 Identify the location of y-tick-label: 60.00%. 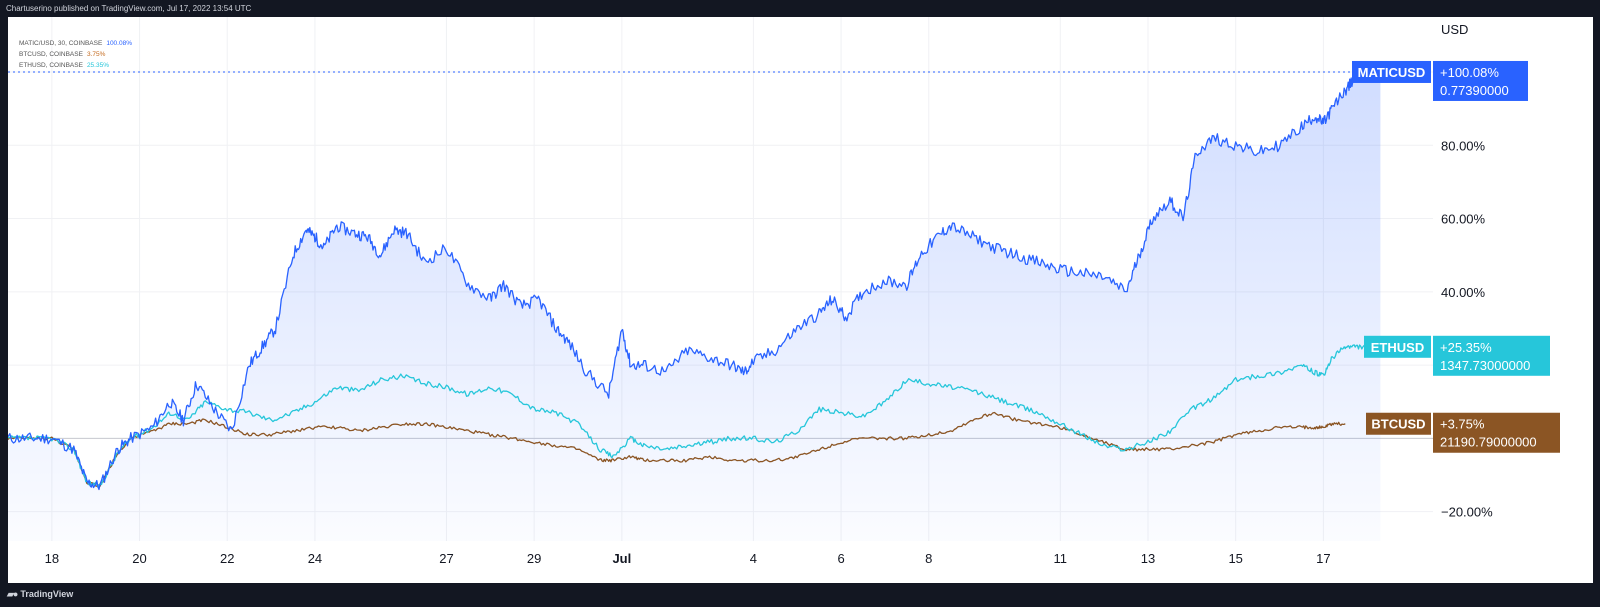
(1463, 219).